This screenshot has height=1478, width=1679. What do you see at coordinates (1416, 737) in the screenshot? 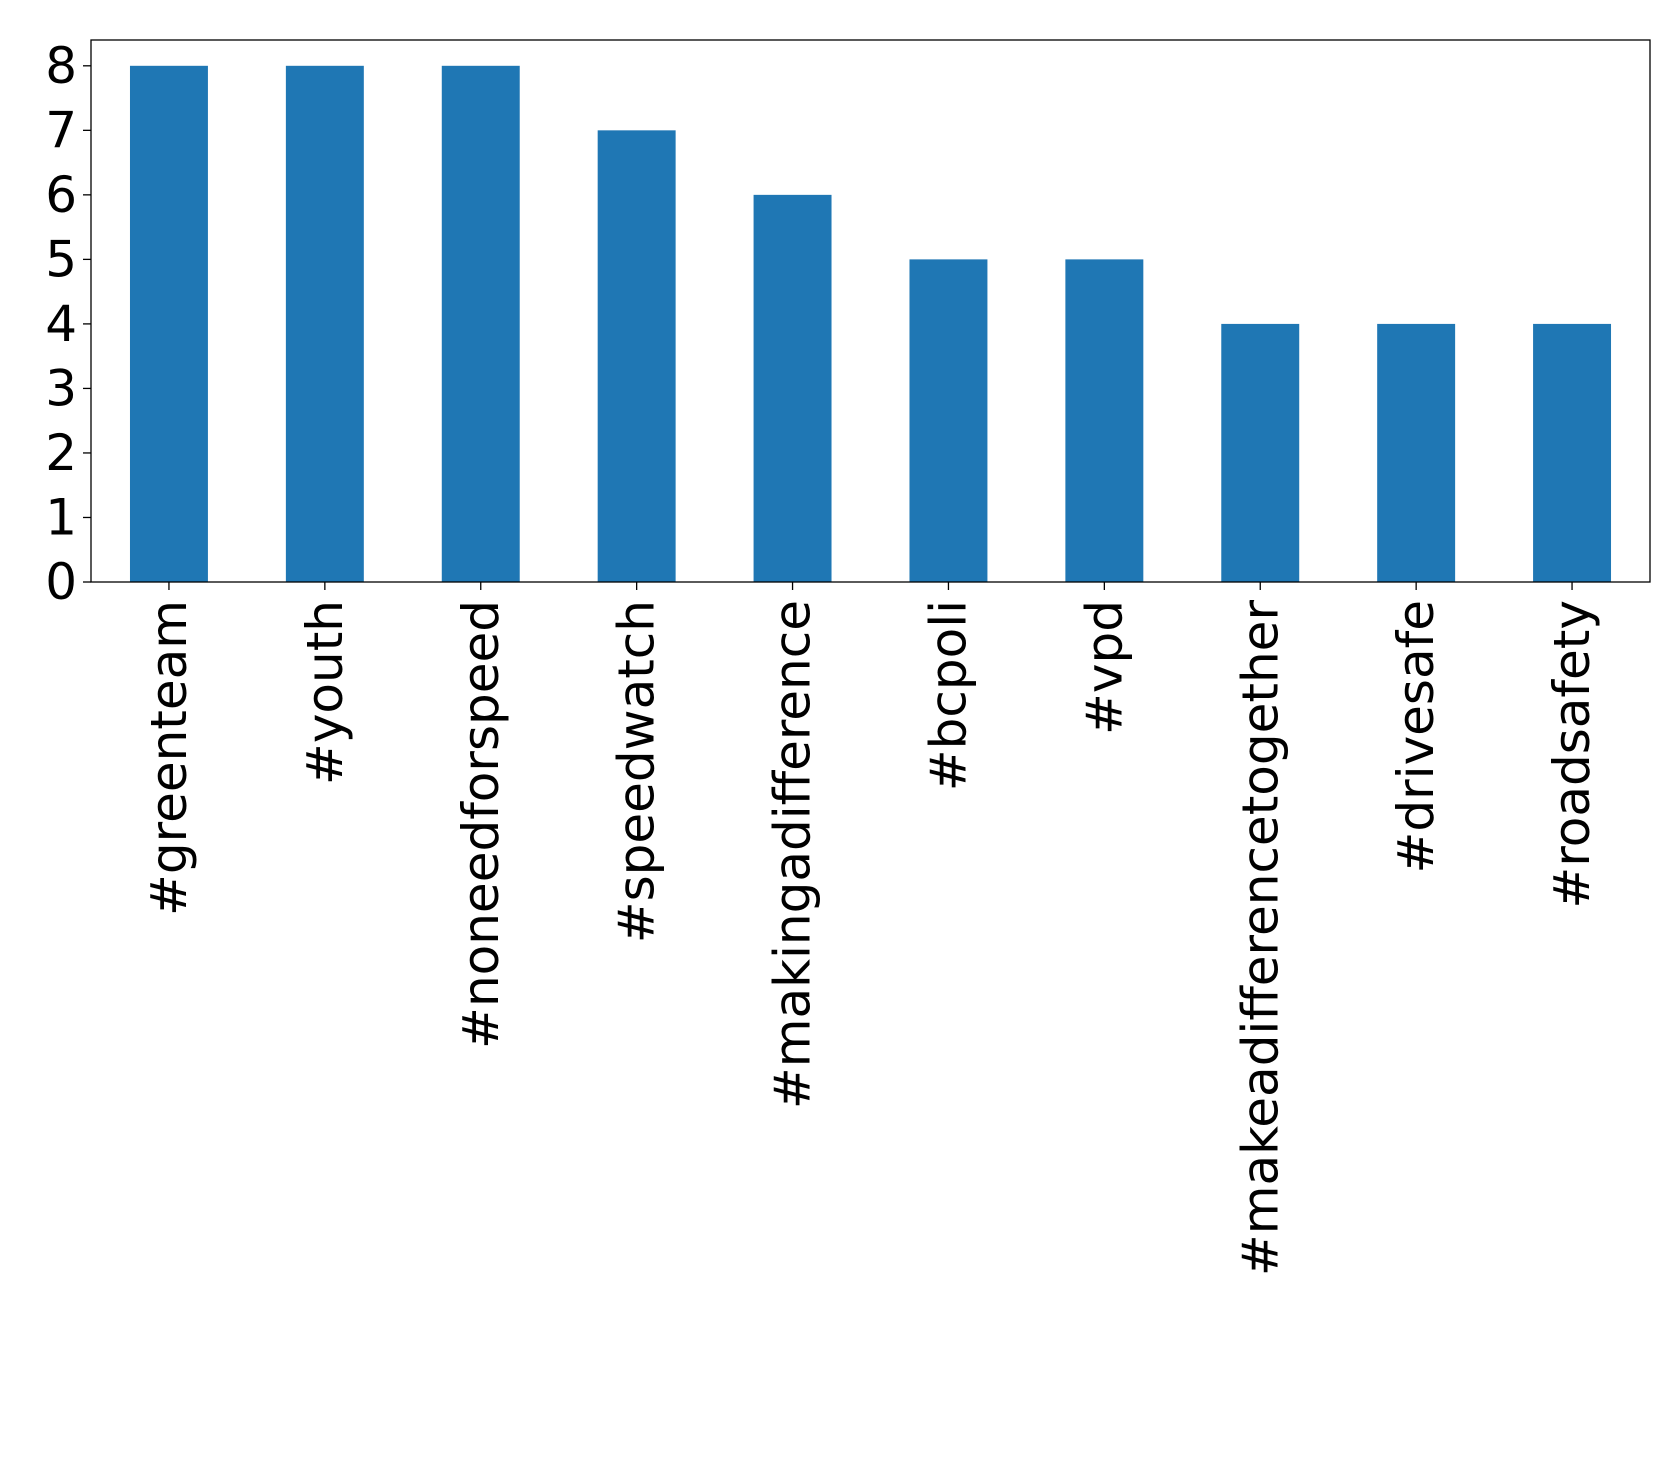
I see `x-tick-label: #drivesafe` at bounding box center [1416, 737].